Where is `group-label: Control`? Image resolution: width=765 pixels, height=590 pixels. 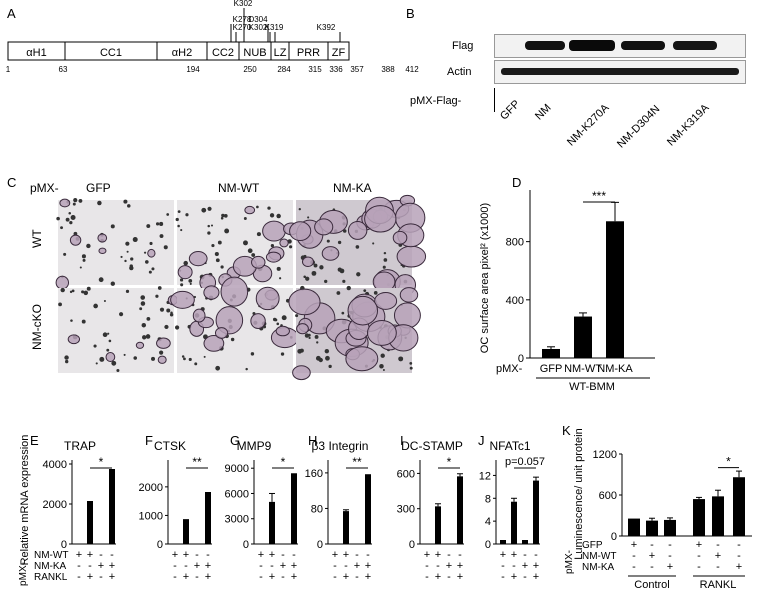
group-label: Control is located at coordinates (651, 584).